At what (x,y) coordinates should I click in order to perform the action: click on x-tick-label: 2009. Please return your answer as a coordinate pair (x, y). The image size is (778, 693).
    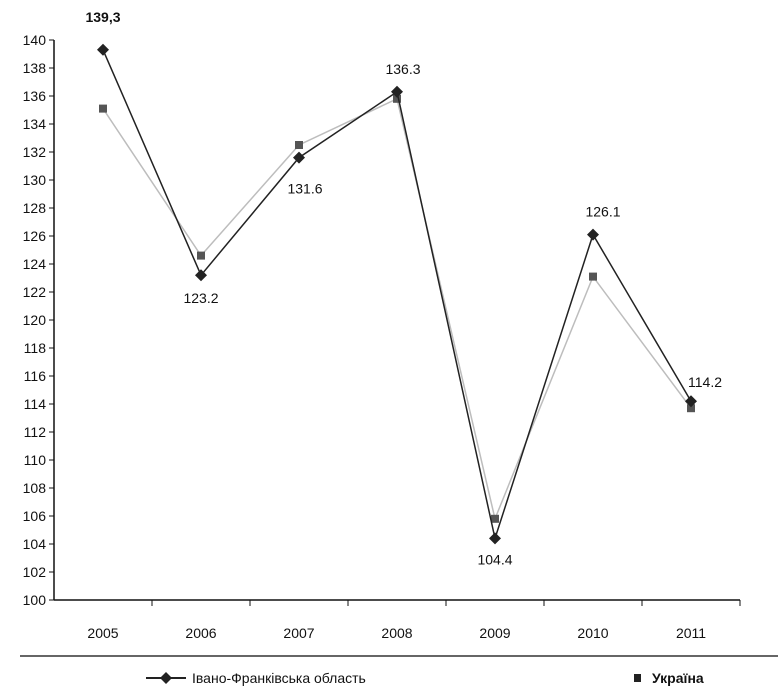
    Looking at the image, I should click on (494, 633).